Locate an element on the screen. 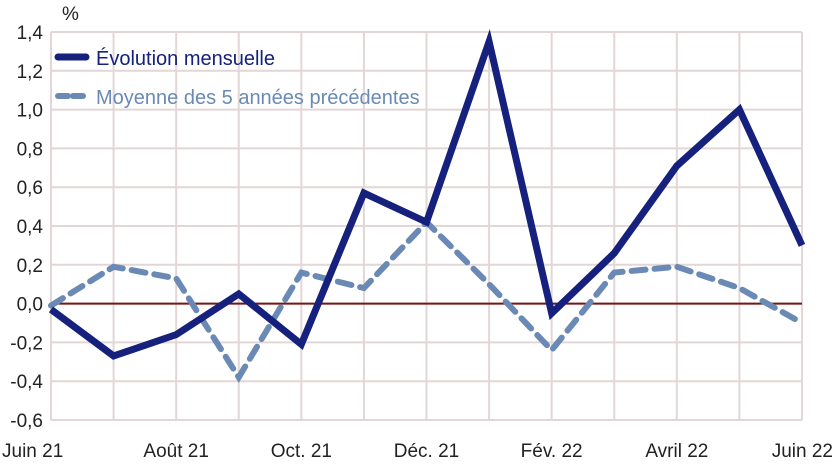  y-tick-label: 1,4 is located at coordinates (30, 33).